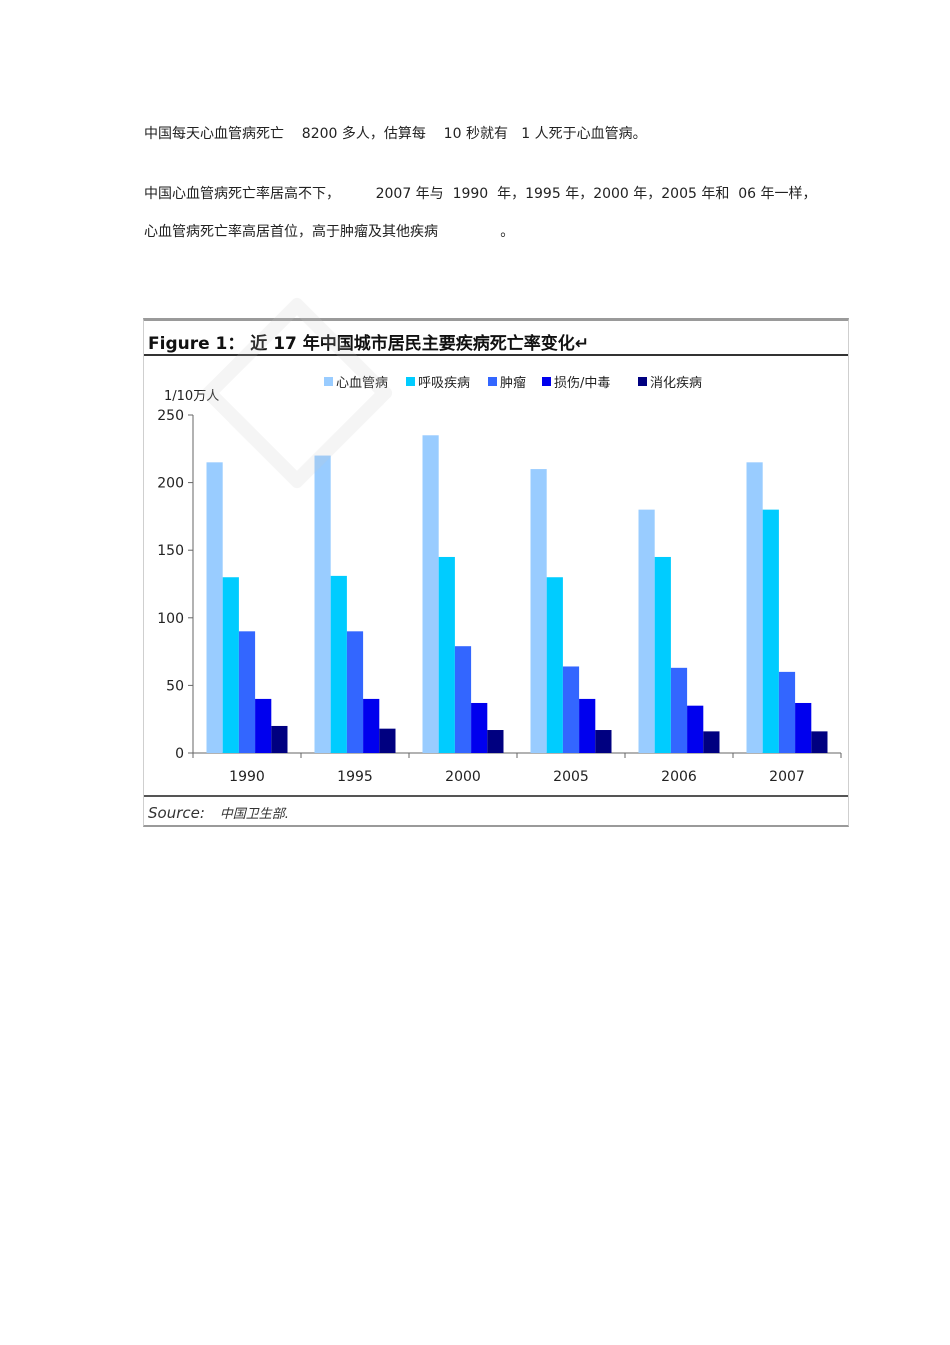  What do you see at coordinates (247, 777) in the screenshot?
I see `x-tick-label: 1990` at bounding box center [247, 777].